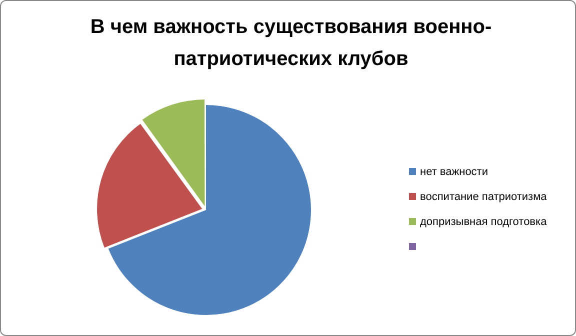 The width and height of the screenshot is (576, 336). What do you see at coordinates (454, 172) in the screenshot?
I see `legend-label: нет важности` at bounding box center [454, 172].